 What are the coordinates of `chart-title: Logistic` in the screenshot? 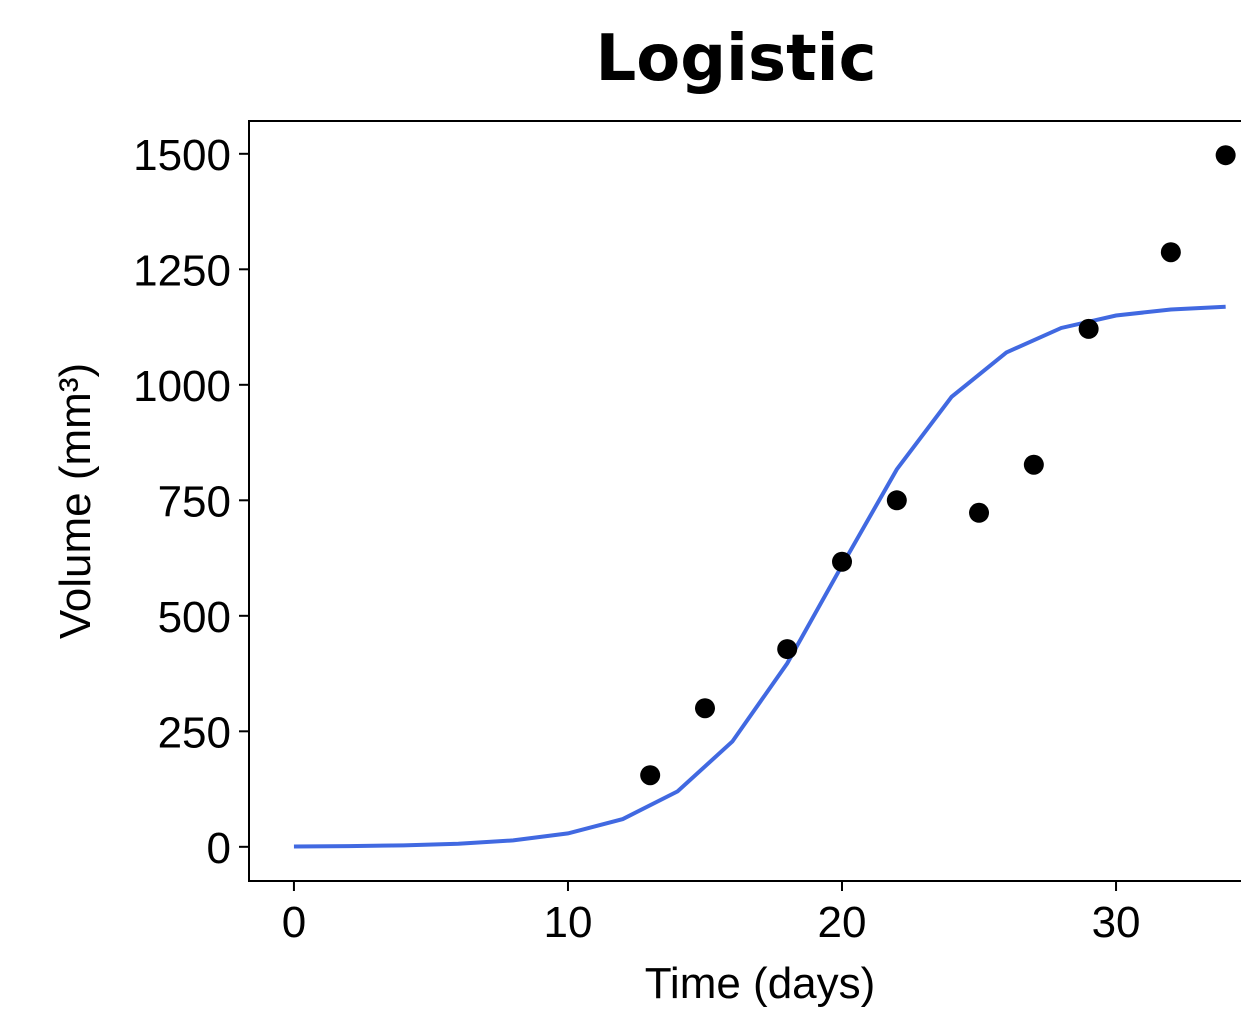 It's located at (735, 59).